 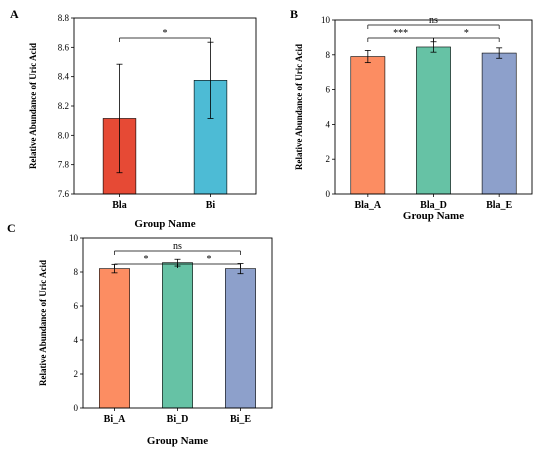 What do you see at coordinates (64, 165) in the screenshot?
I see `y-tick-label: 7.8` at bounding box center [64, 165].